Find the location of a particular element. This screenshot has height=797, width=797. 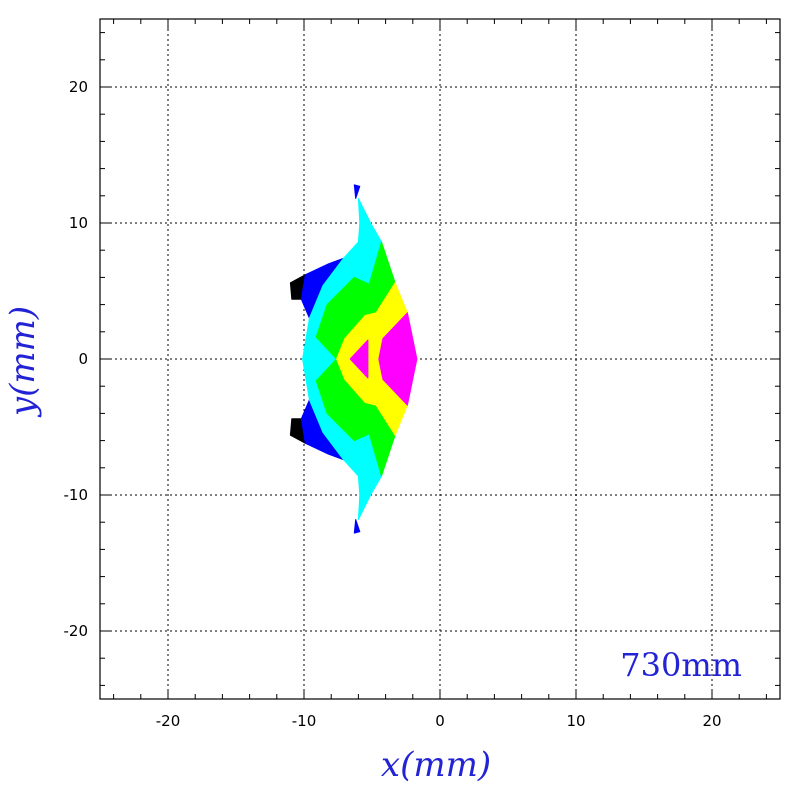

x-axis-label: x(mm) is located at coordinates (436, 765).